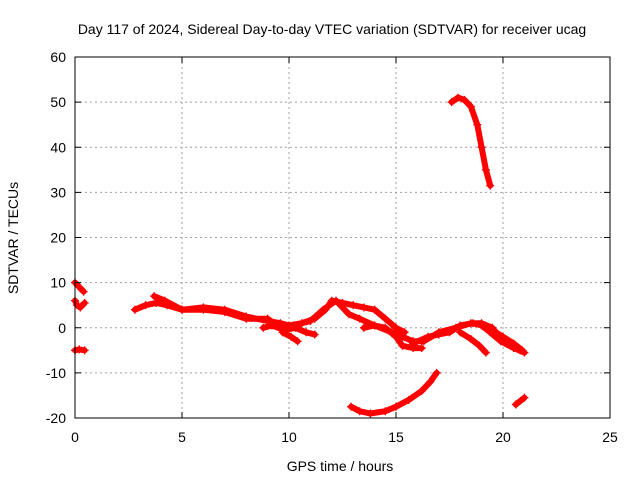 This screenshot has width=640, height=480. What do you see at coordinates (62, 328) in the screenshot?
I see `y-tick-label: 0` at bounding box center [62, 328].